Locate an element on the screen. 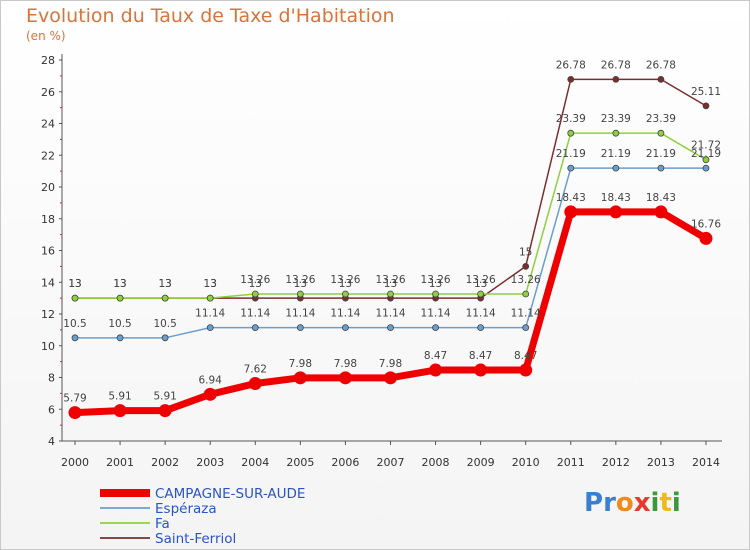 The image size is (750, 550). data-label: 21.19 is located at coordinates (706, 154).